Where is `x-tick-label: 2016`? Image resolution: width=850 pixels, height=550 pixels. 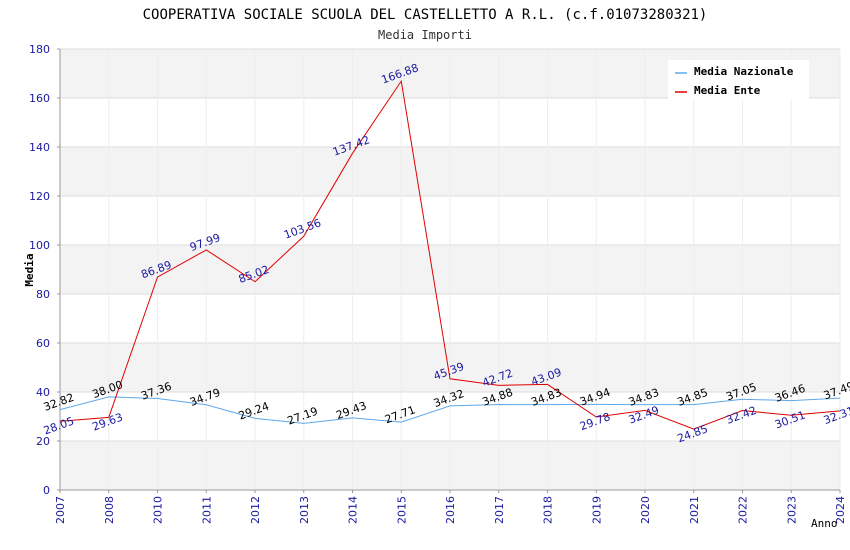
x-tick-label: 2016 is located at coordinates (450, 510).